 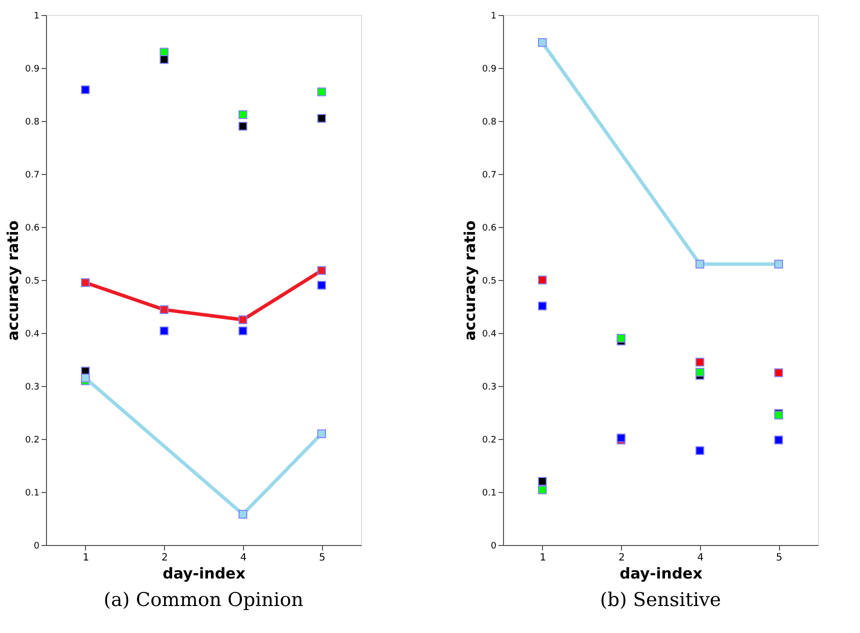 What do you see at coordinates (204, 600) in the screenshot?
I see `text: (a) Common Opinion` at bounding box center [204, 600].